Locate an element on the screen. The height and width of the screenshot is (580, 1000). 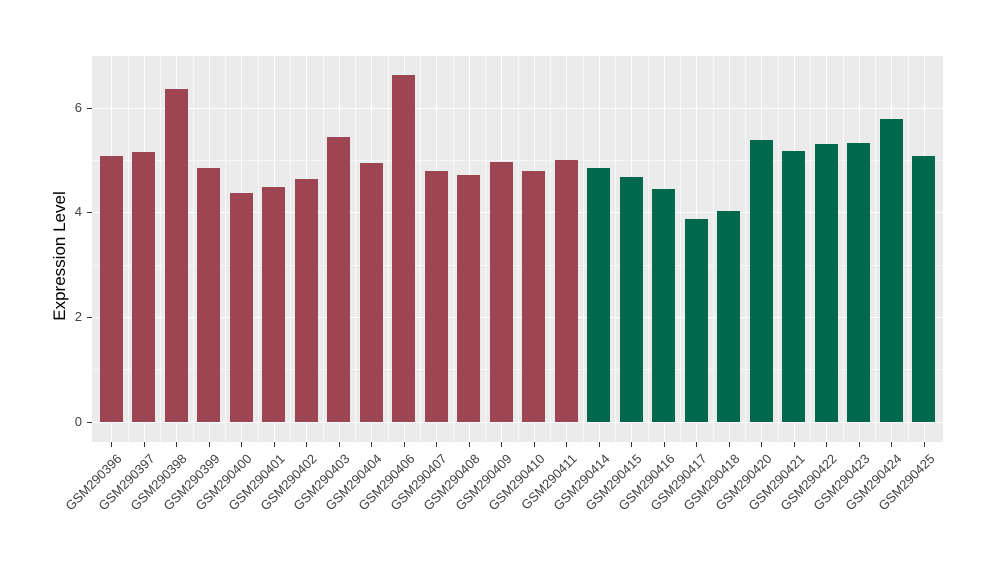
gridline-major-y0 is located at coordinates (517, 422).